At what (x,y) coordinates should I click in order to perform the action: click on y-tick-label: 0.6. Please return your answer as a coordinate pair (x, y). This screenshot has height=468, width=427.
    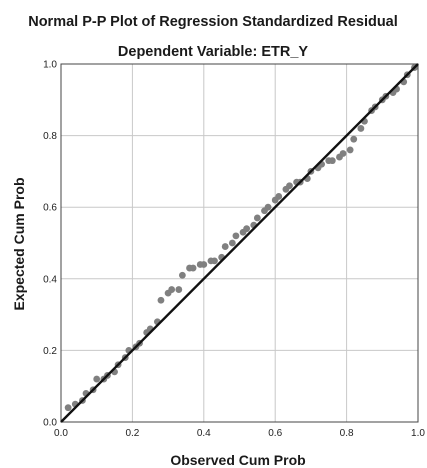
    Looking at the image, I should click on (50, 208).